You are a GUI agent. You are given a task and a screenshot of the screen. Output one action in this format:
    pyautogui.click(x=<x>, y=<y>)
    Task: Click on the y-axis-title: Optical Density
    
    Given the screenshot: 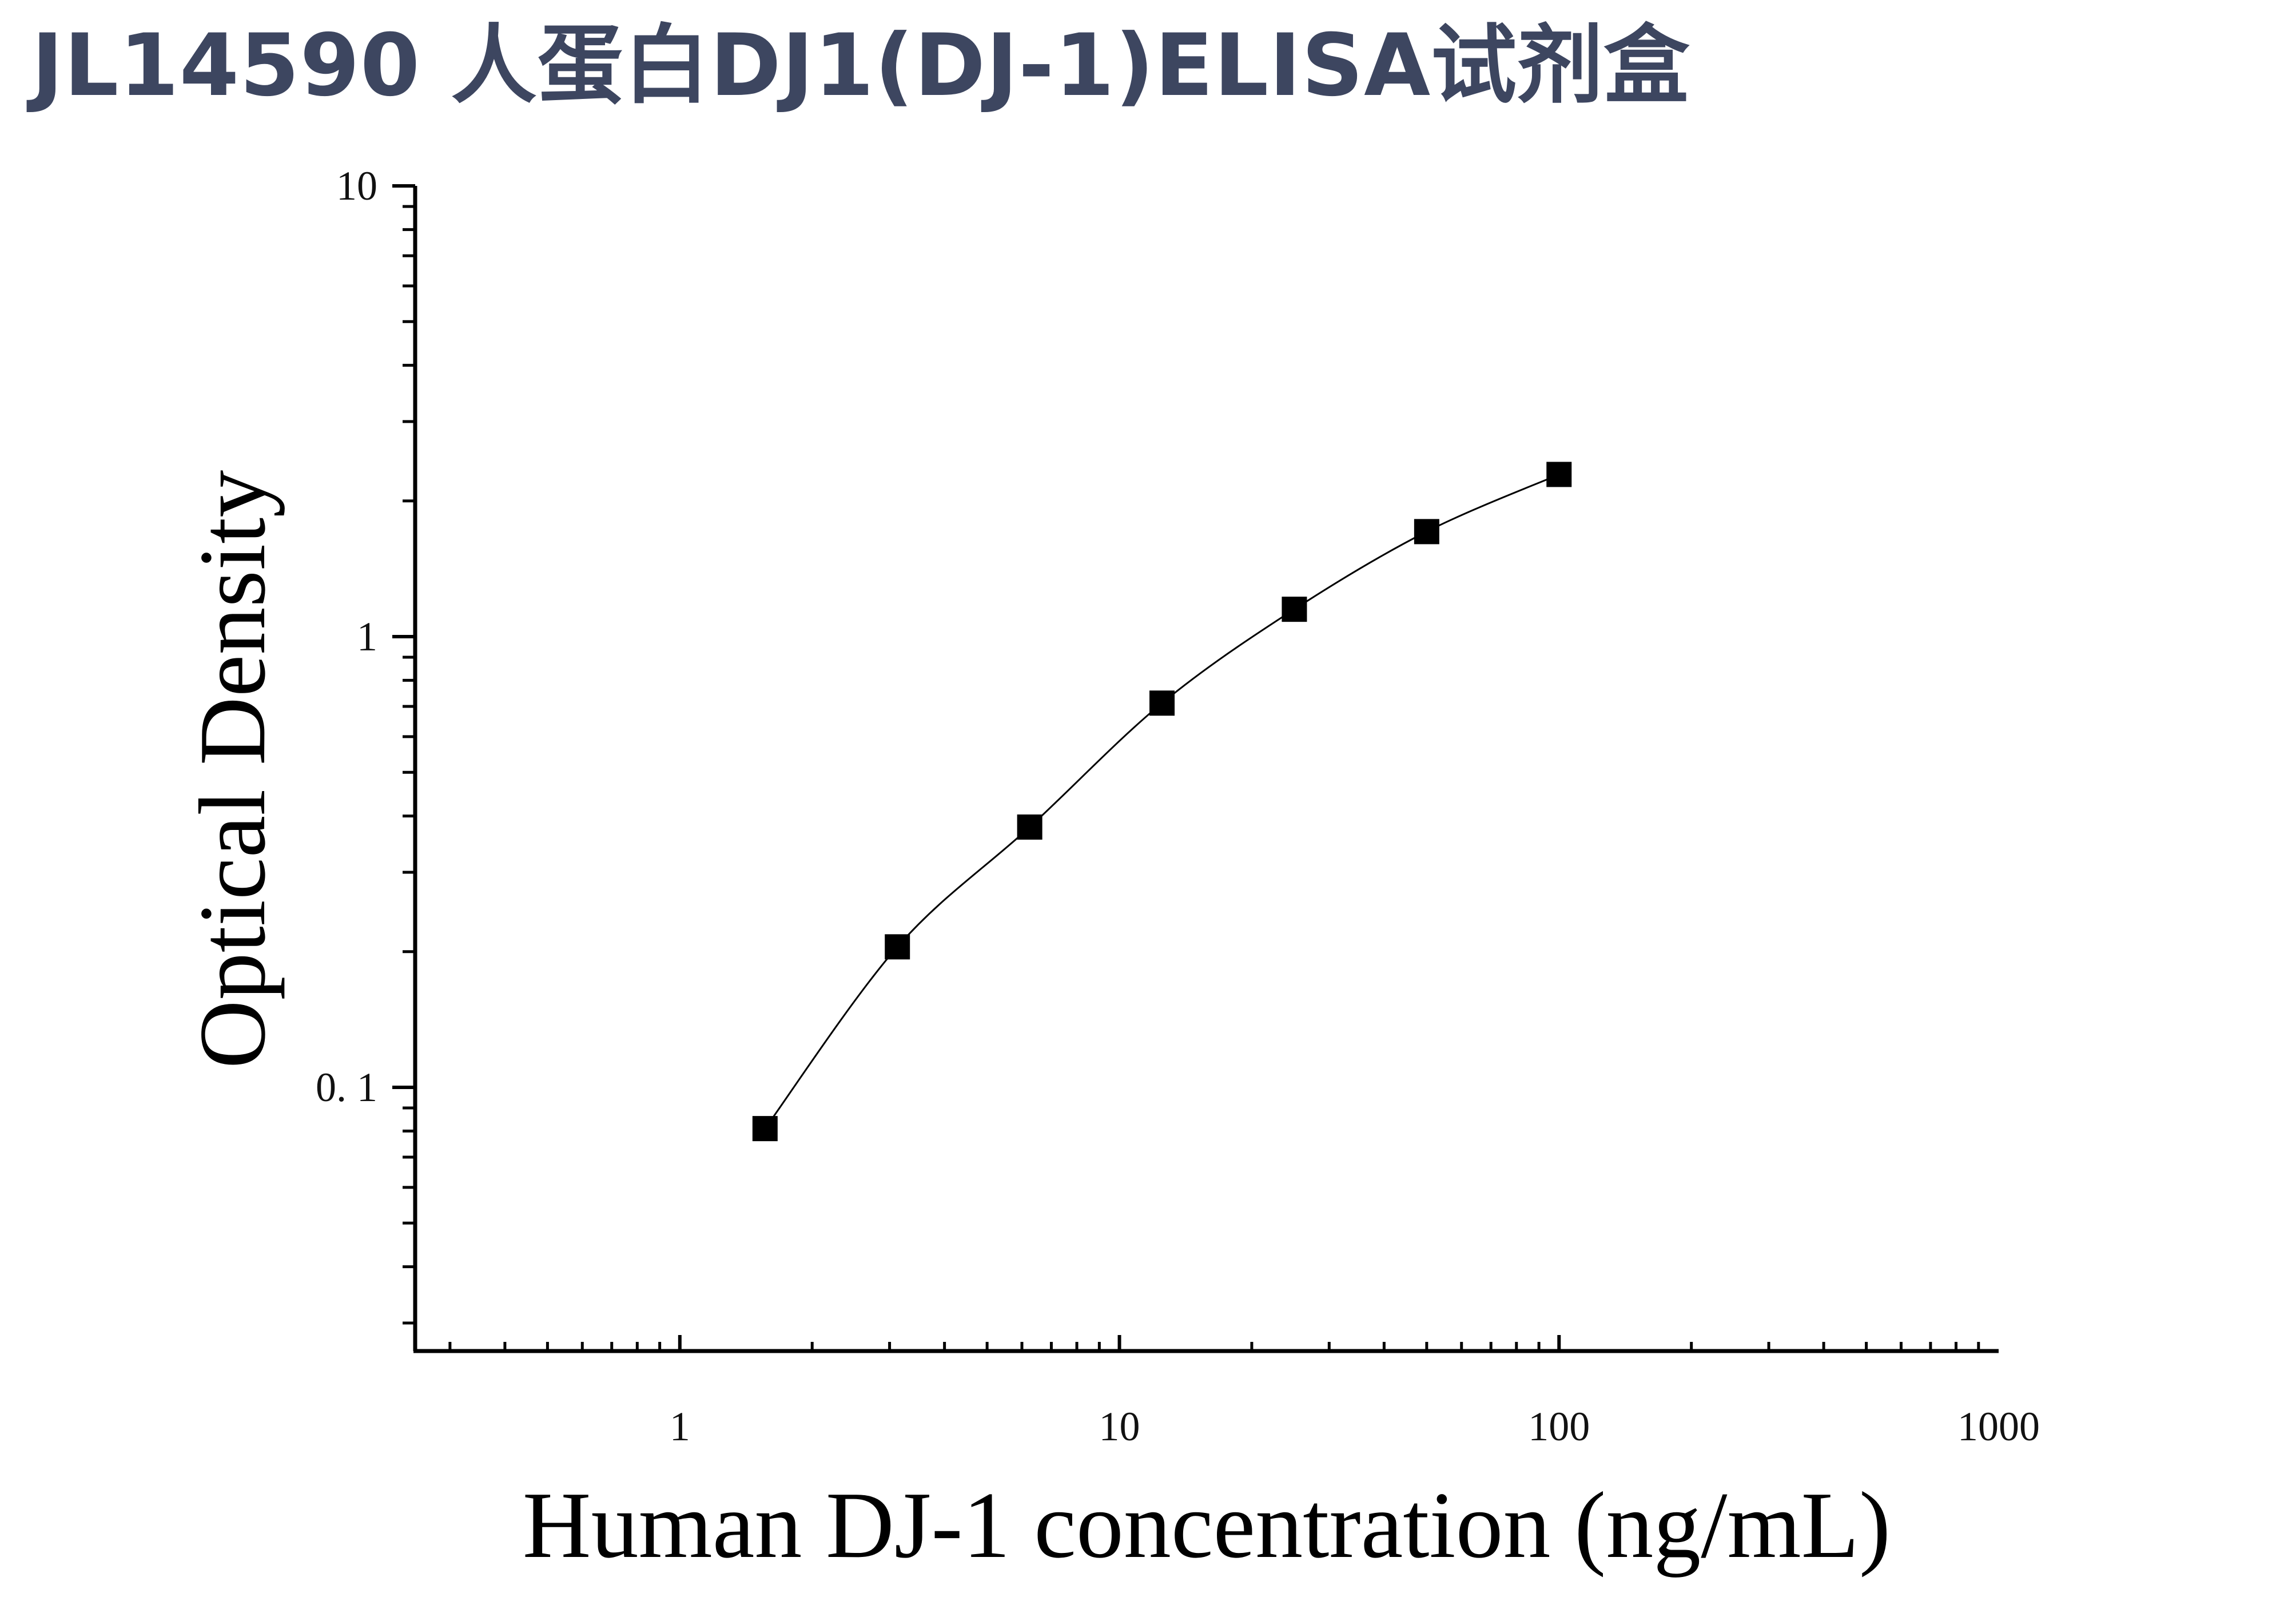 What is the action you would take?
    pyautogui.click(x=232, y=769)
    